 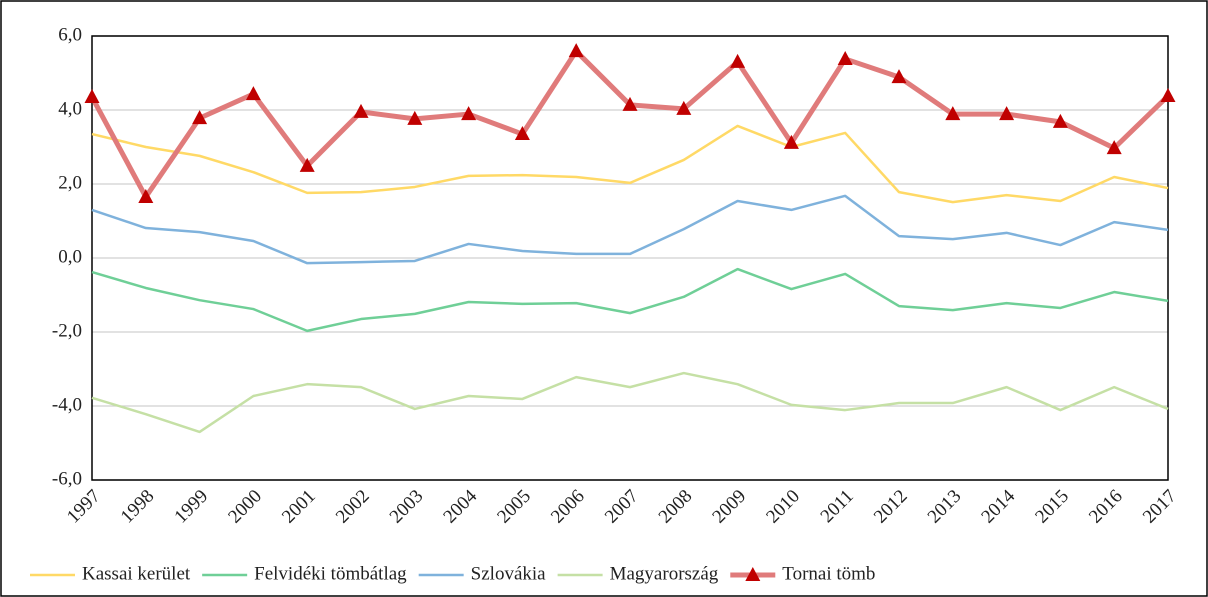 What do you see at coordinates (67, 404) in the screenshot?
I see `y-tick-label: -4,0` at bounding box center [67, 404].